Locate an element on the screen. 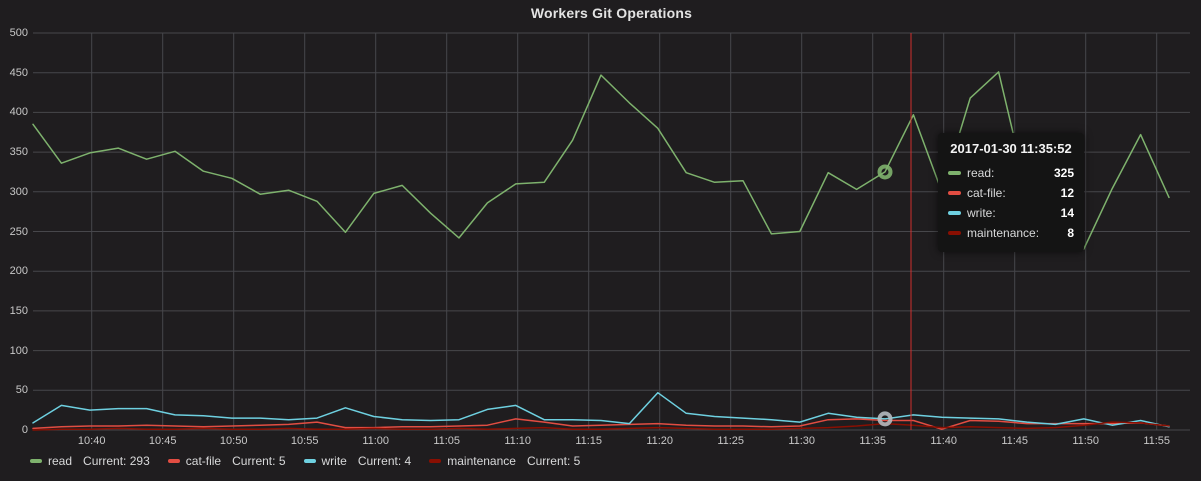  series-line-maintenance is located at coordinates (601, 426).